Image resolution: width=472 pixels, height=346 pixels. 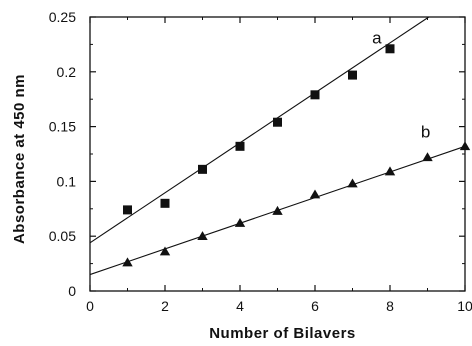 I want to click on x-tick-label: 6, so click(x=315, y=306).